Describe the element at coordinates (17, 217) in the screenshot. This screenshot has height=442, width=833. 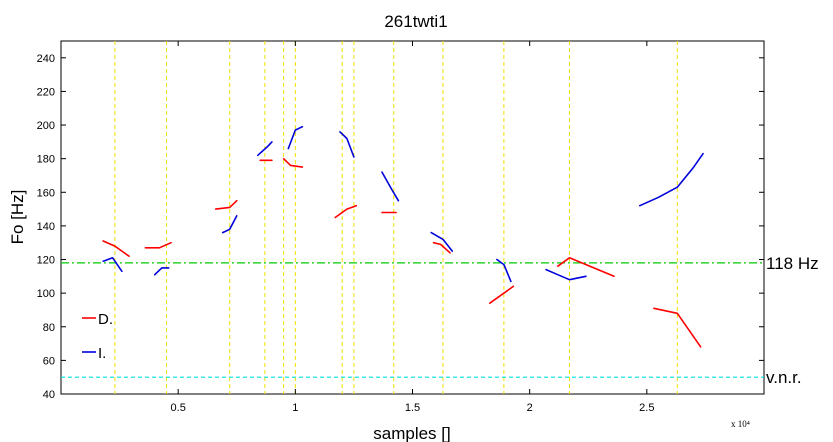
I see `y-axis-label: Fo [Hz]` at that location.